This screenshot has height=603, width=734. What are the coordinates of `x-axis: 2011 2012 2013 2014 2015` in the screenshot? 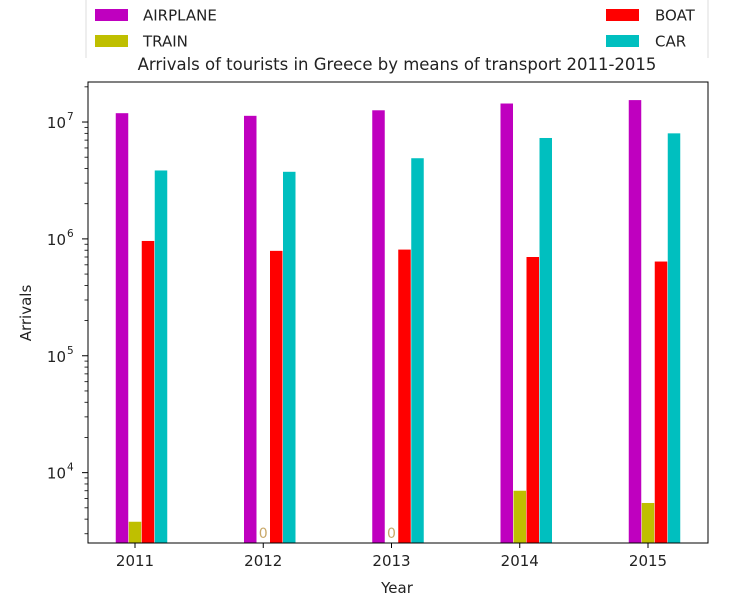 It's located at (391, 556).